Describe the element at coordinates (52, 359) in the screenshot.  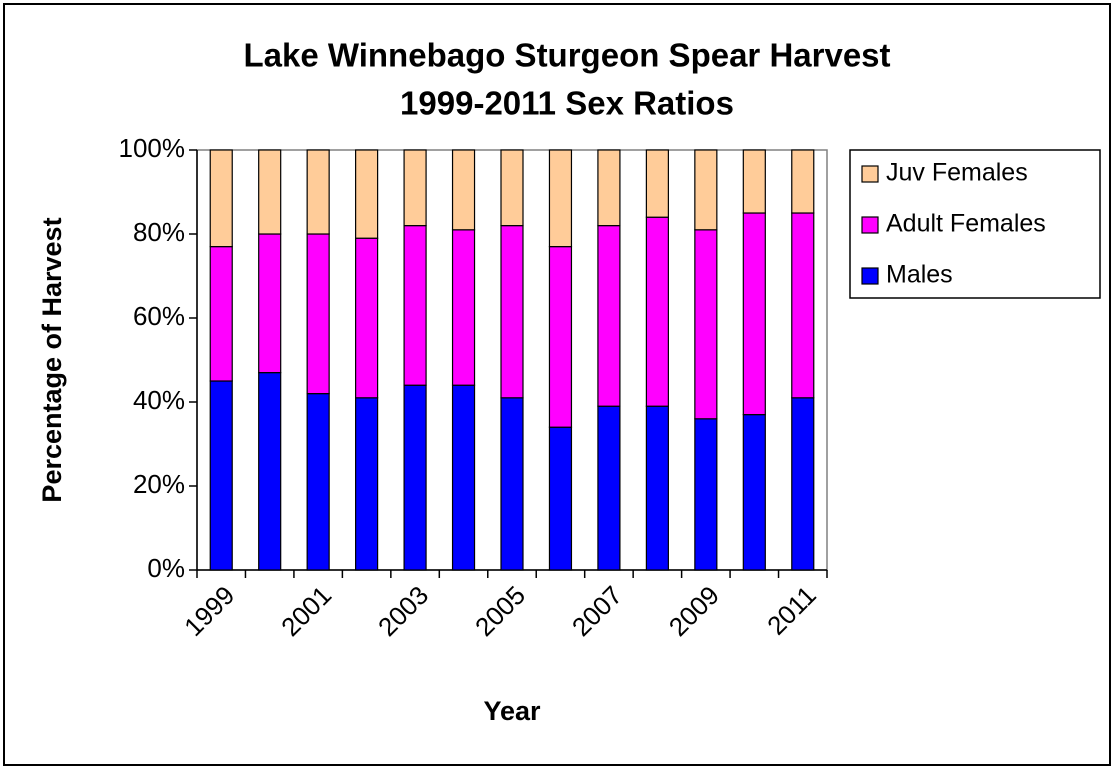
I see `y-axis-title: Percentage of Harvest` at that location.